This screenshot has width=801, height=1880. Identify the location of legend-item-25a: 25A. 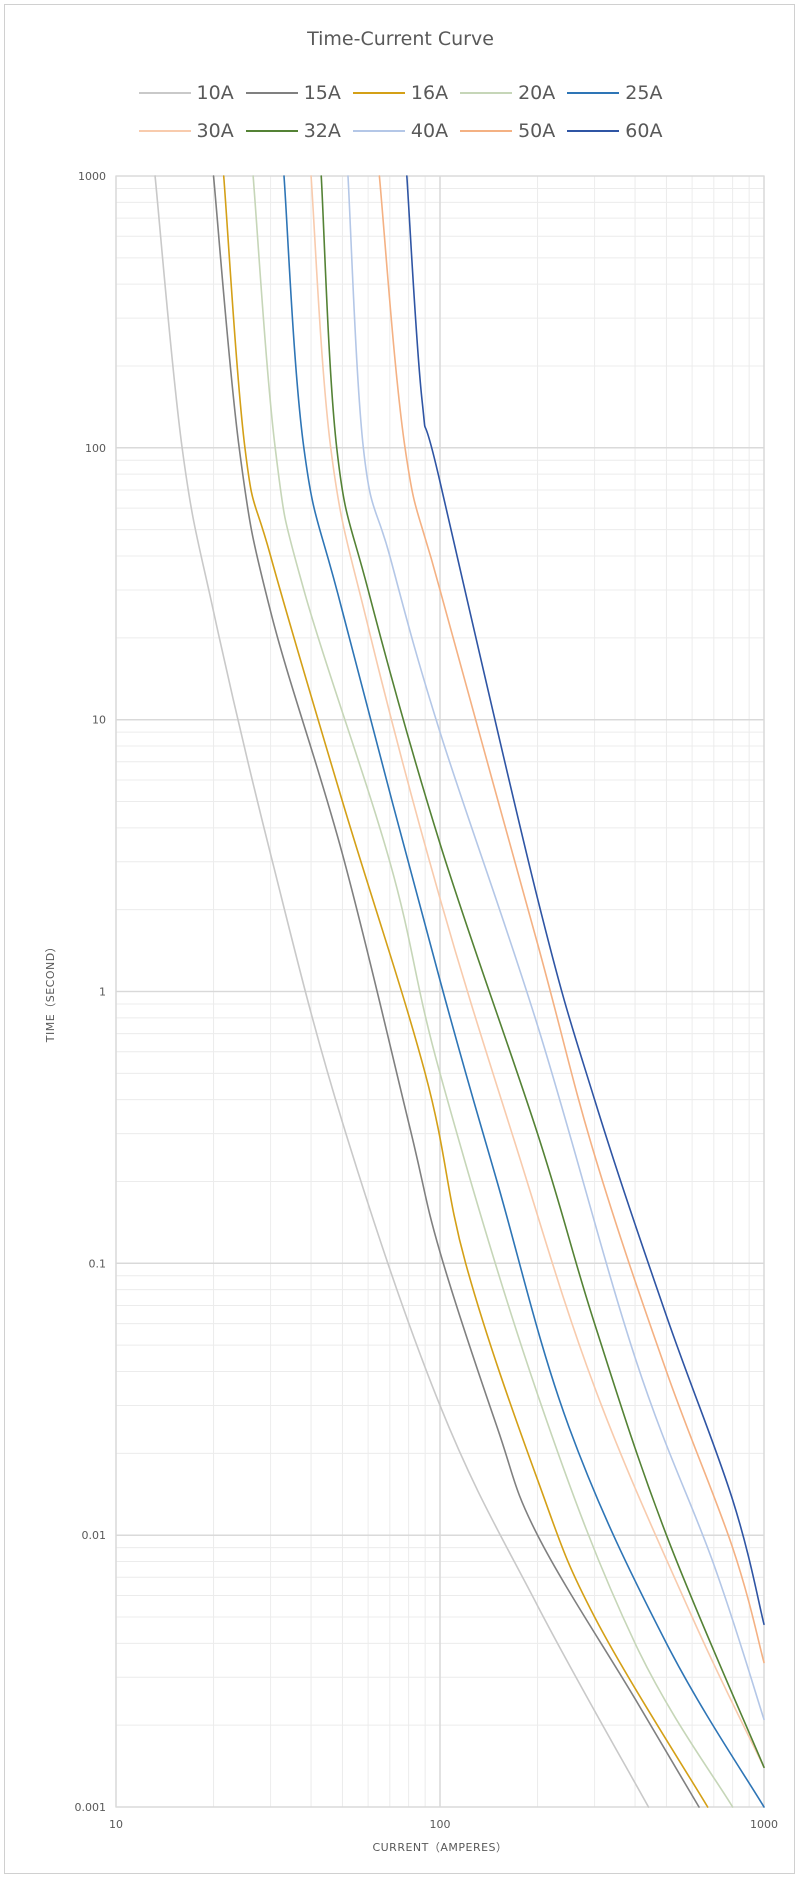
(614, 93).